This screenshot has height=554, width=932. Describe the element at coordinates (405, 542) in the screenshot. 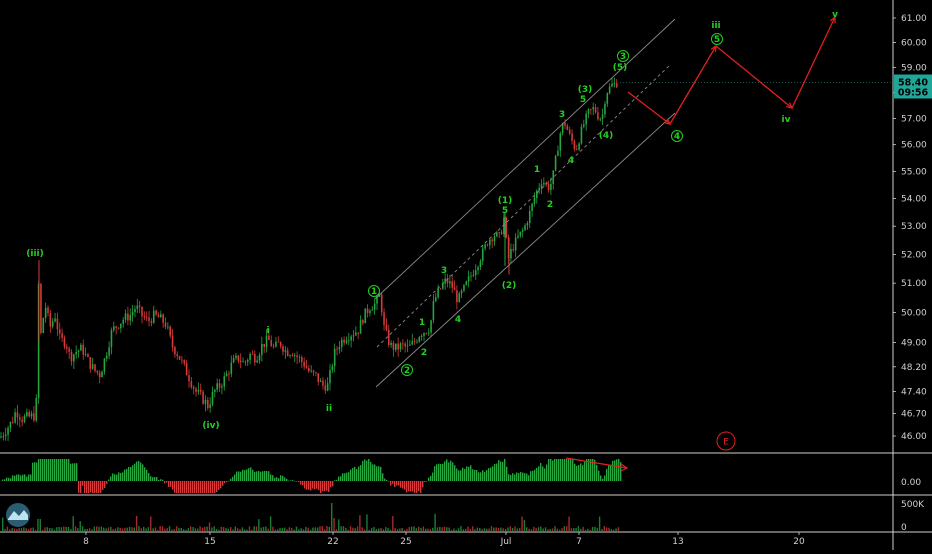

I see `time-tick-label: 25` at that location.